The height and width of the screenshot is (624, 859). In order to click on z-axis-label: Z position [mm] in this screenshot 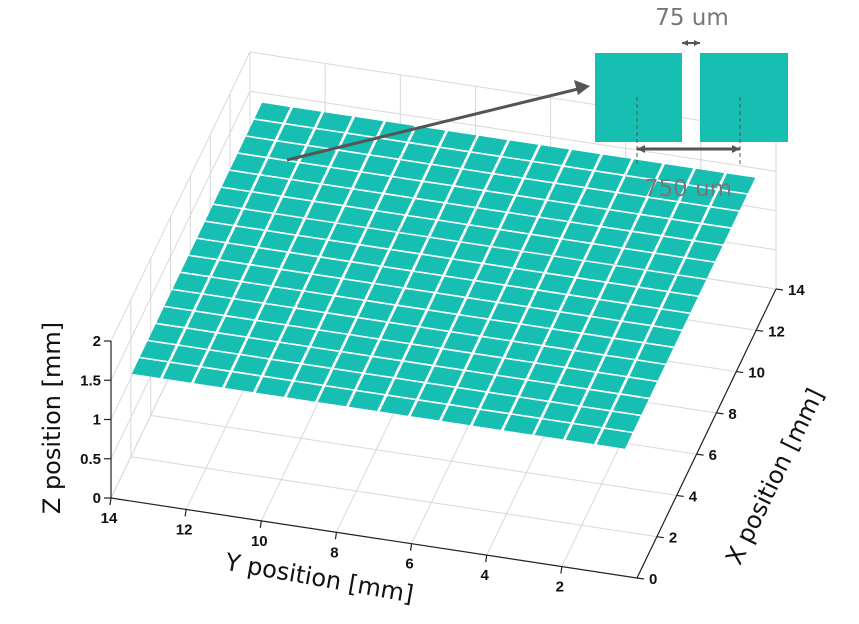, I will do `click(52, 418)`.